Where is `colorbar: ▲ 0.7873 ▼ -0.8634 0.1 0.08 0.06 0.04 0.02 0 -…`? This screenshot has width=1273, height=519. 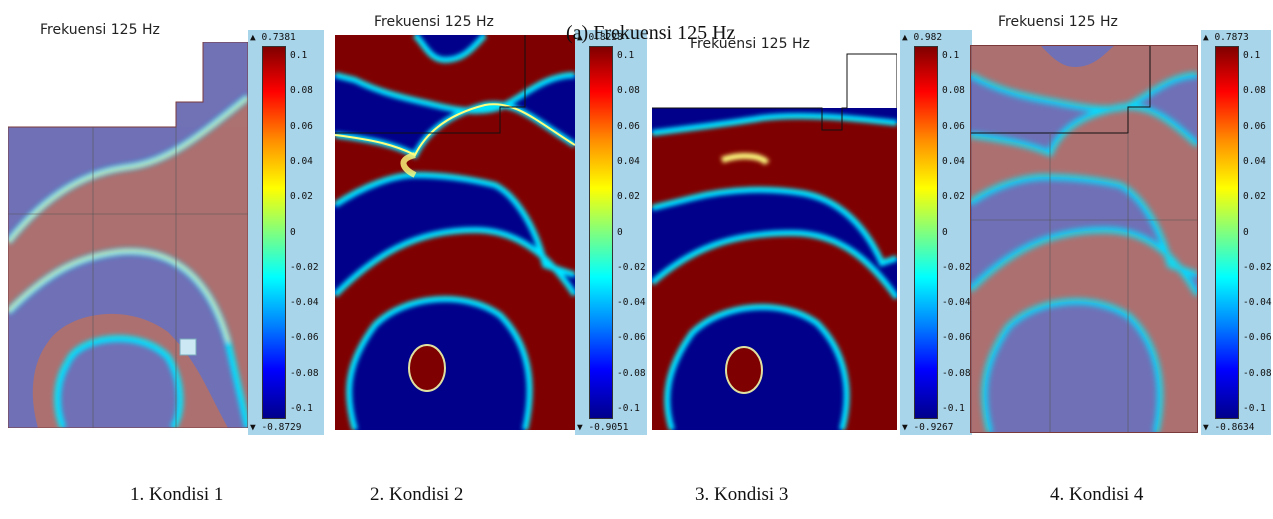
colorbar: ▲ 0.7873 ▼ -0.8634 0.1 0.08 0.06 0.04 0.02 0 -… is located at coordinates (1236, 232).